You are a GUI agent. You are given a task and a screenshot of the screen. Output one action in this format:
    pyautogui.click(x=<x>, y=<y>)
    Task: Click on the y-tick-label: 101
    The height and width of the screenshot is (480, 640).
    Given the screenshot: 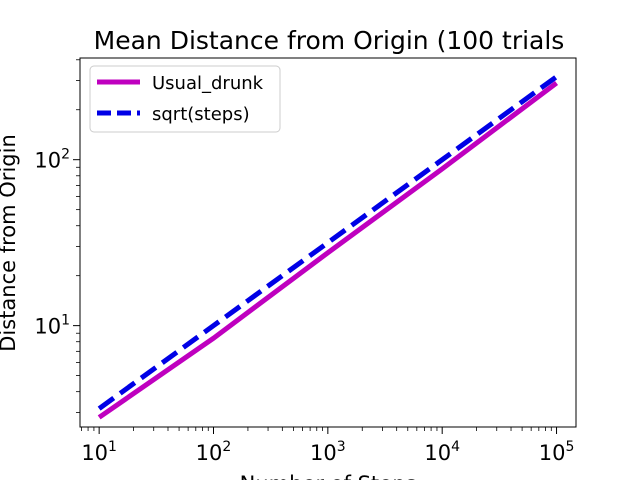 What is the action you would take?
    pyautogui.click(x=52, y=326)
    